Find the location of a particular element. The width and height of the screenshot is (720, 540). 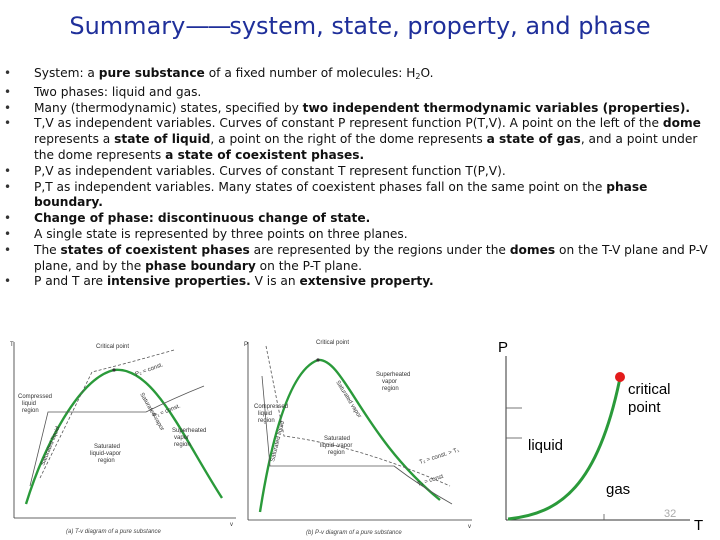

pt-critical-point-label: critical point is located at coordinates (649, 398).